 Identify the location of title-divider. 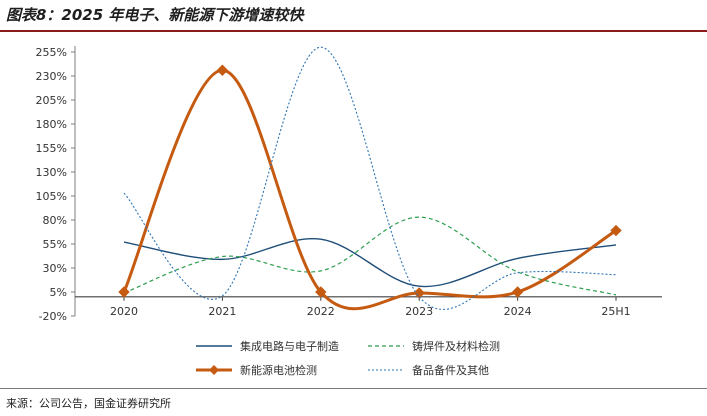
(353, 31).